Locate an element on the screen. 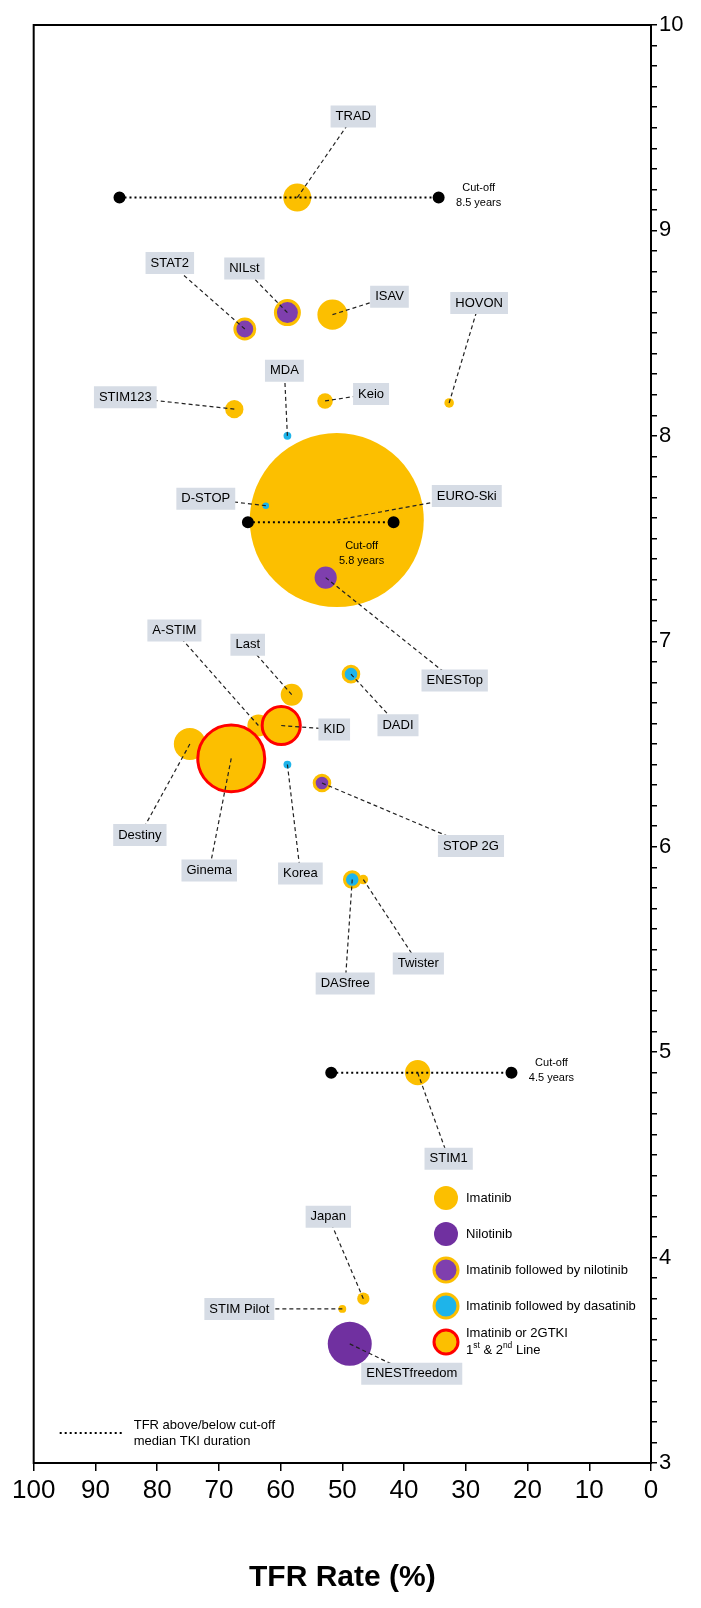 This screenshot has height=1608, width=701. x-axis-title: TFR Rate (%) is located at coordinates (342, 1576).